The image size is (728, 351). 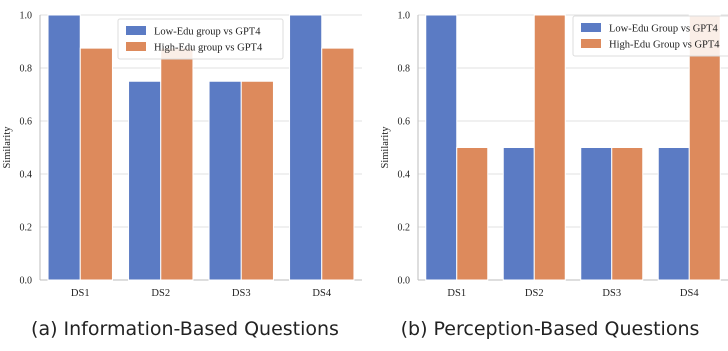 What do you see at coordinates (664, 45) in the screenshot?
I see `legend-label: High-Edu Group vs GPT4` at bounding box center [664, 45].